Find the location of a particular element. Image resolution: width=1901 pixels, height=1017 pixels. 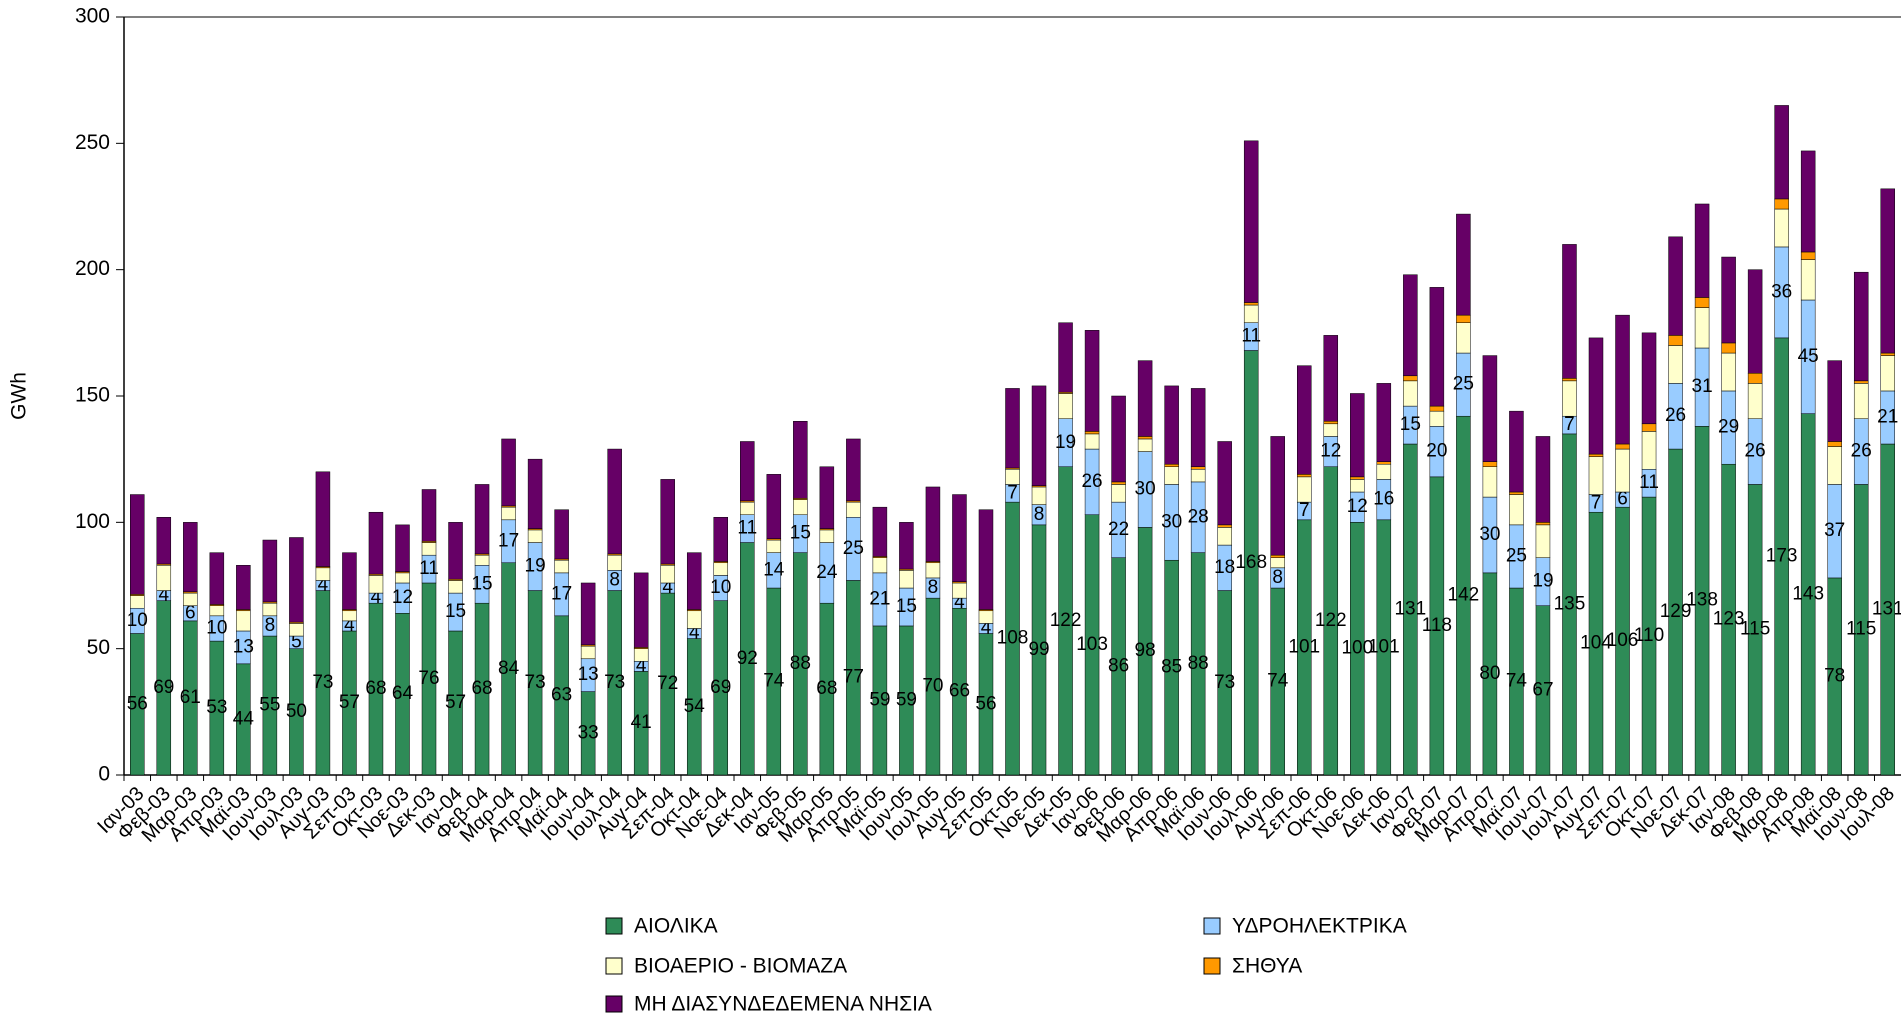

data-label: 10 is located at coordinates (137, 620).